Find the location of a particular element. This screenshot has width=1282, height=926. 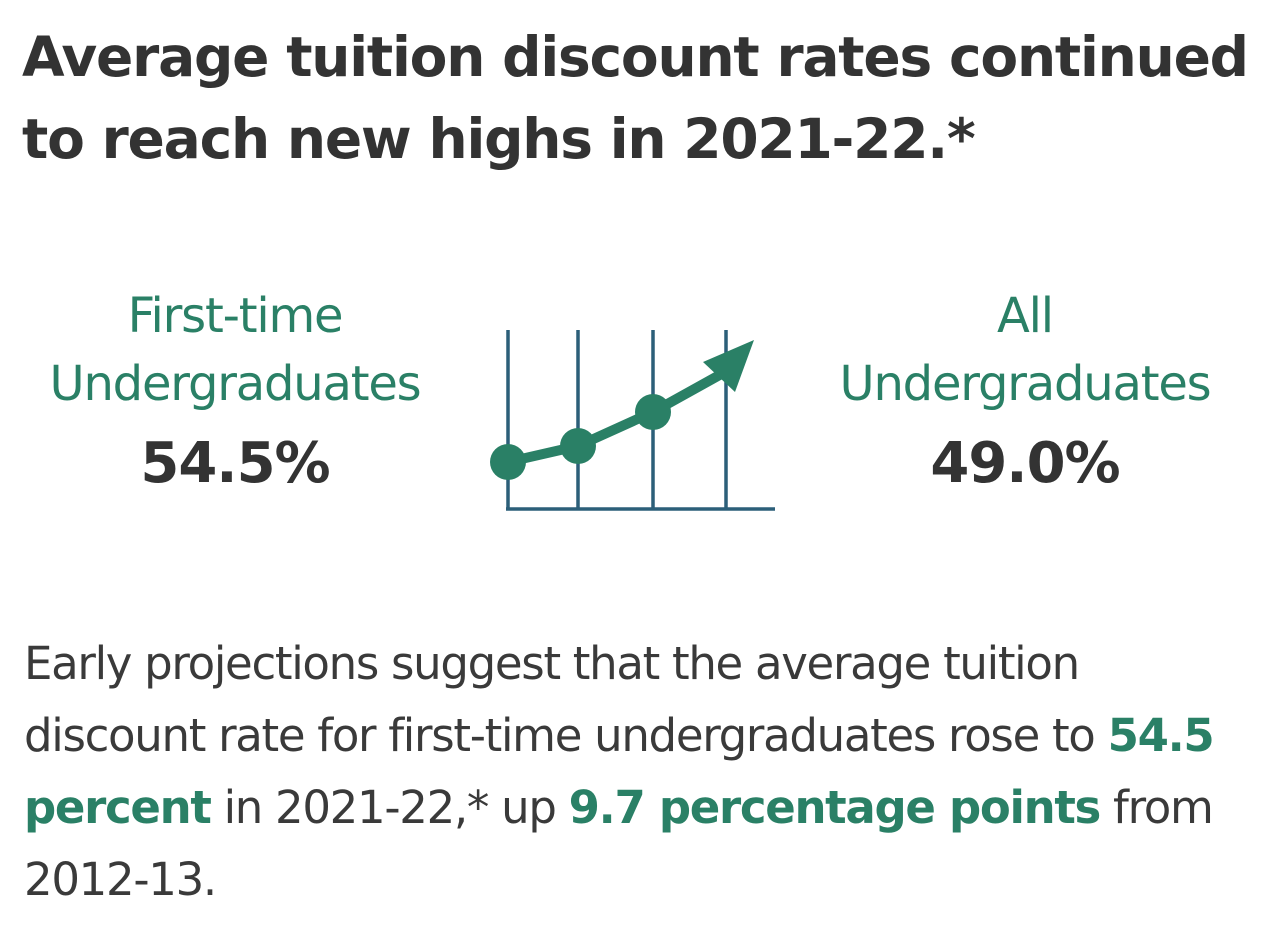

stat-label-line-1: First-time is located at coordinates (235, 316).